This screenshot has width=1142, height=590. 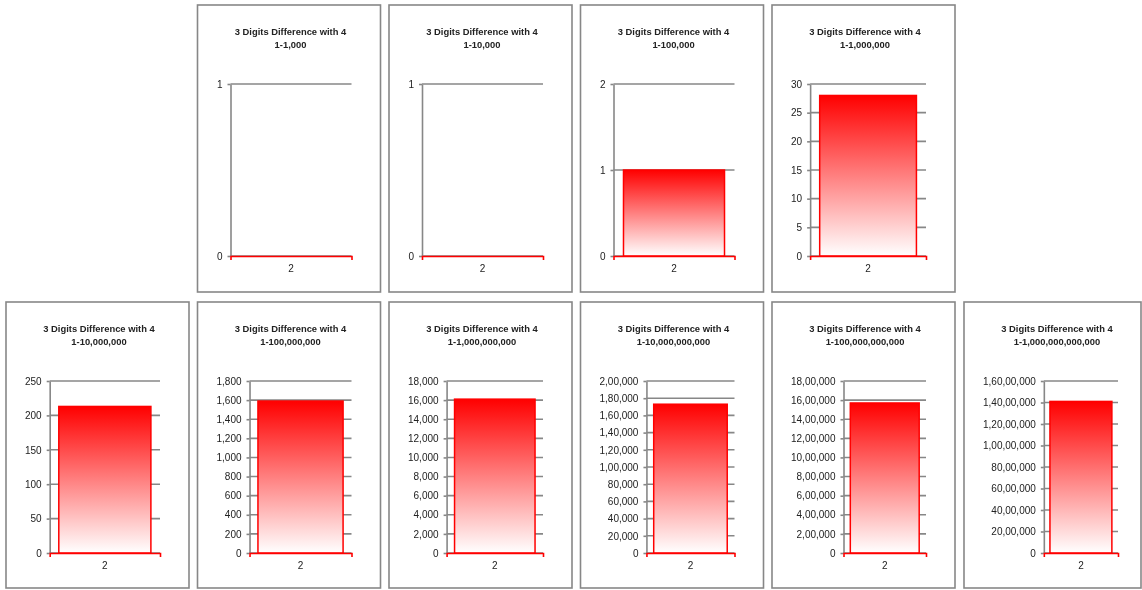 What do you see at coordinates (233, 496) in the screenshot?
I see `y-tick-label: 600` at bounding box center [233, 496].